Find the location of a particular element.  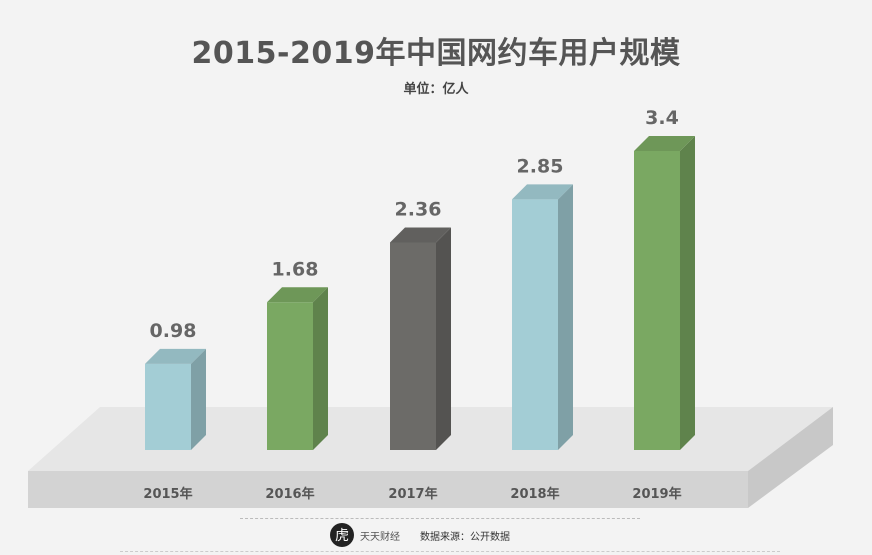

floor-front is located at coordinates (388, 489).